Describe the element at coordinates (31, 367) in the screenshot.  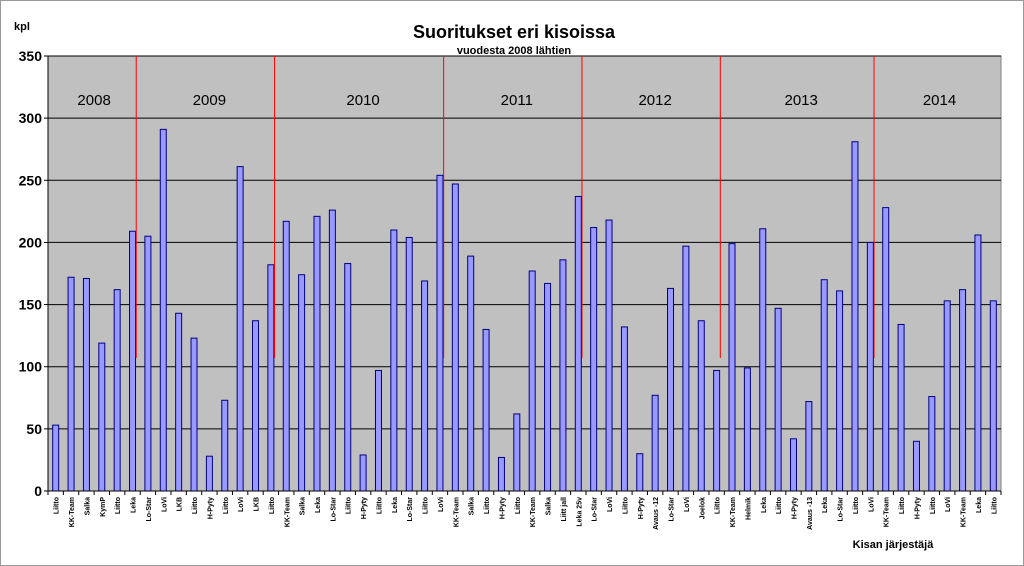
I see `y-tick-label: 100` at that location.